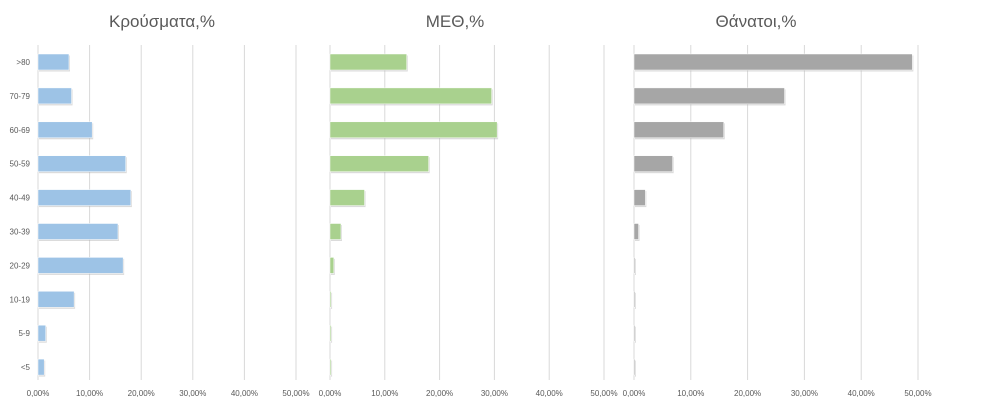  Describe the element at coordinates (20, 198) in the screenshot. I see `y-tick-label: 40-49` at that location.